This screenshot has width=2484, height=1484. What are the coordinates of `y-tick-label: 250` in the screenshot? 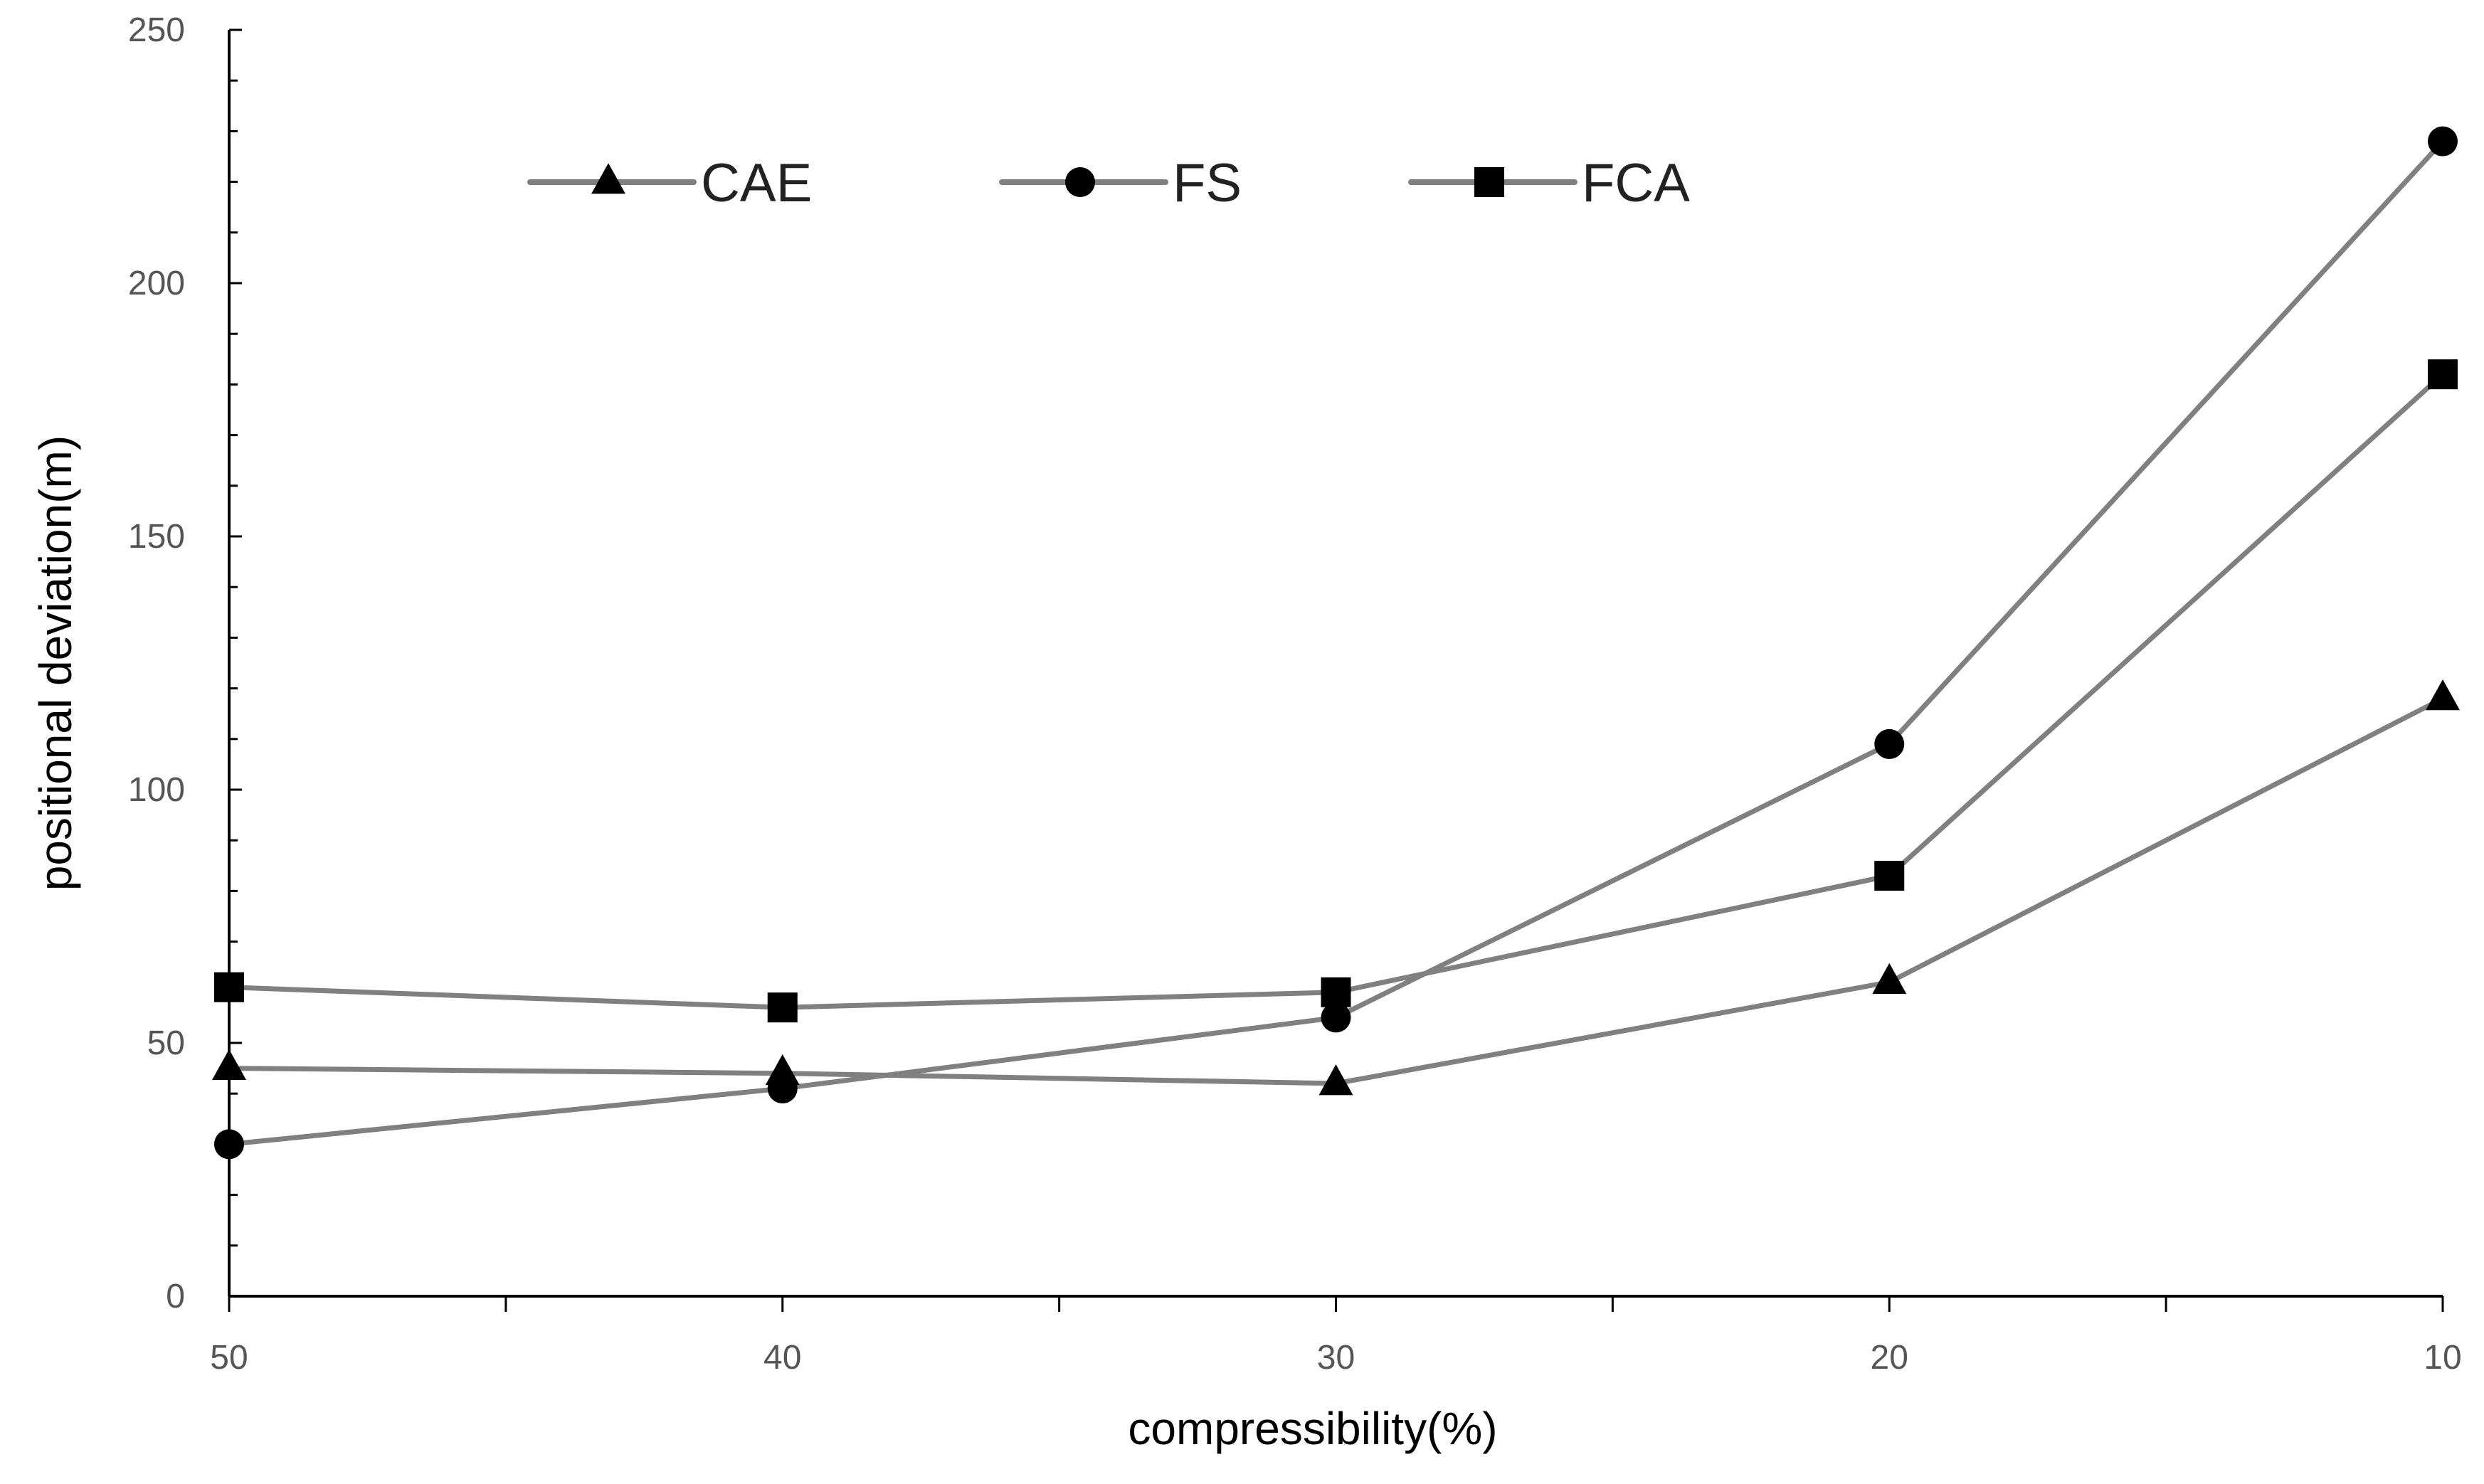 It's located at (156, 30).